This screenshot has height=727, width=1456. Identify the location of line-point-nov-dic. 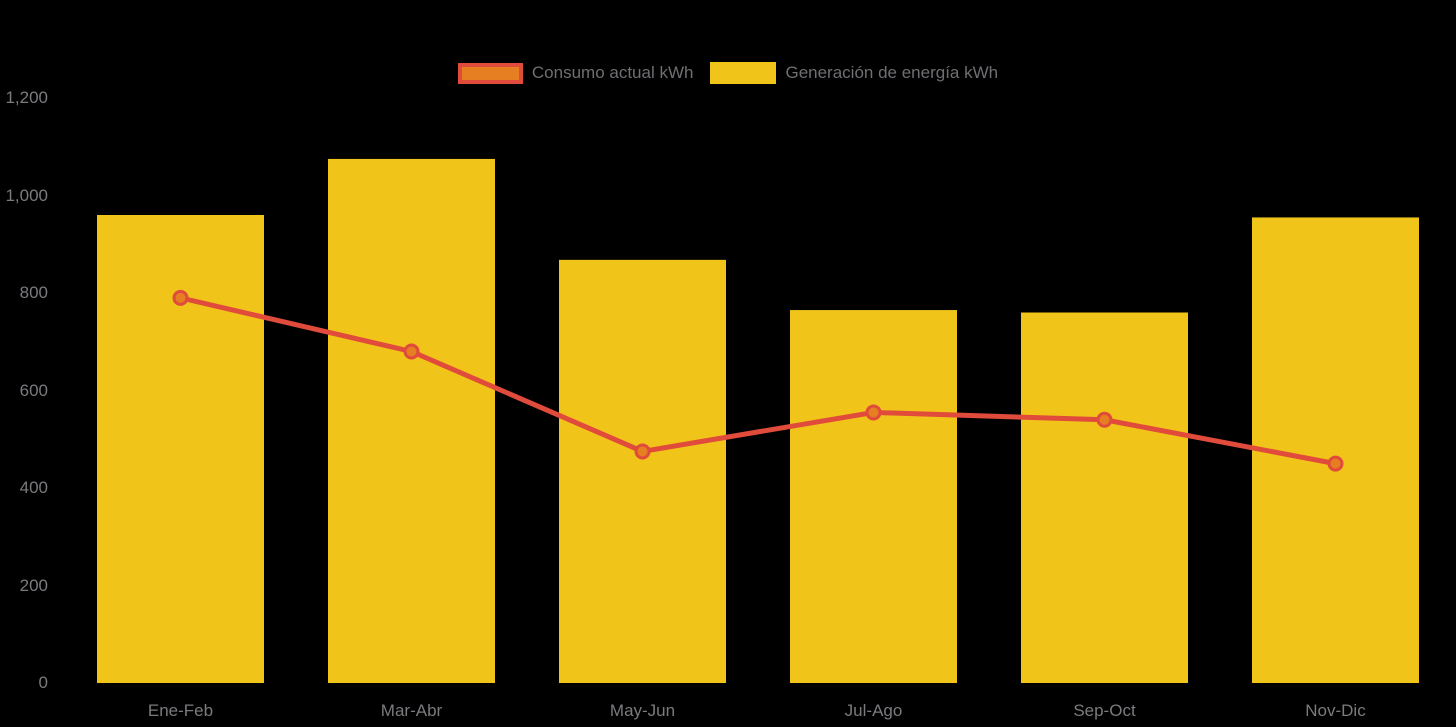
(1335, 463).